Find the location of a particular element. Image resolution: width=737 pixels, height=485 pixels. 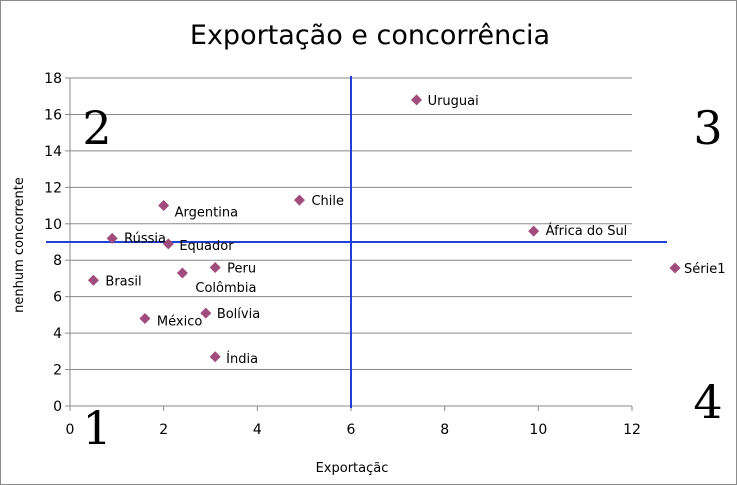

y-tick-label: 0 is located at coordinates (57, 407).